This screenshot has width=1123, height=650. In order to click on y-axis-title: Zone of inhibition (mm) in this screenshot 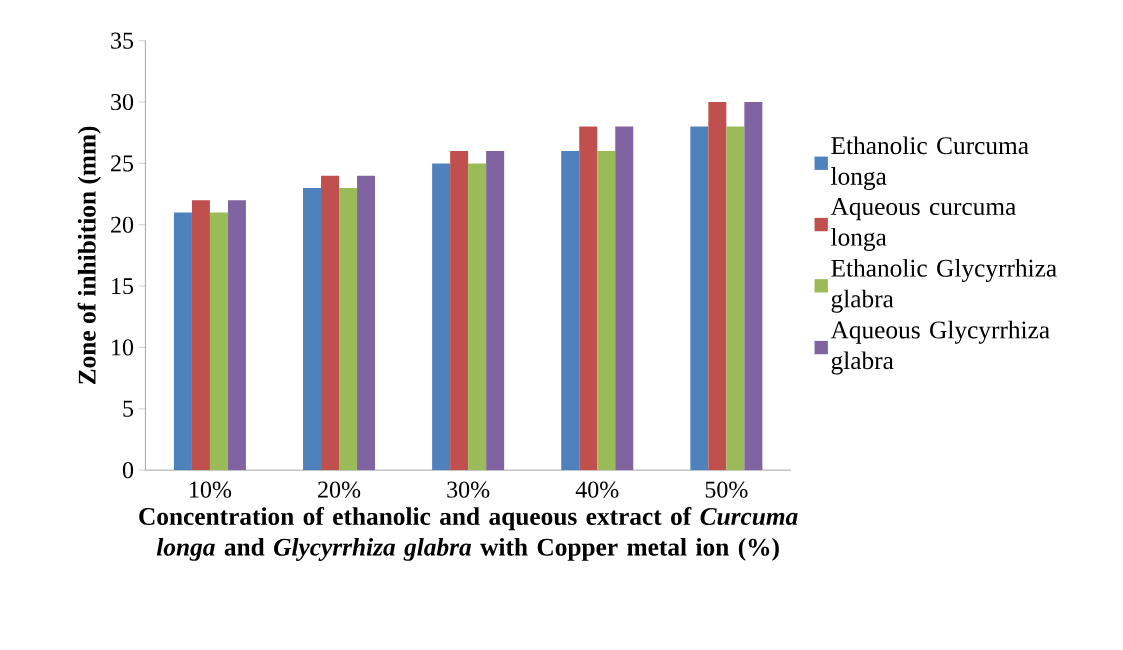, I will do `click(89, 255)`.